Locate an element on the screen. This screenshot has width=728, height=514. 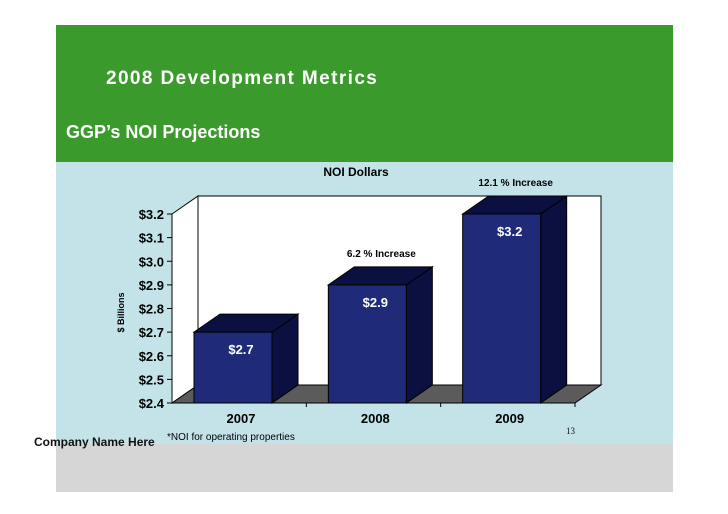
y-tick-label: $3.1 is located at coordinates (151, 238).